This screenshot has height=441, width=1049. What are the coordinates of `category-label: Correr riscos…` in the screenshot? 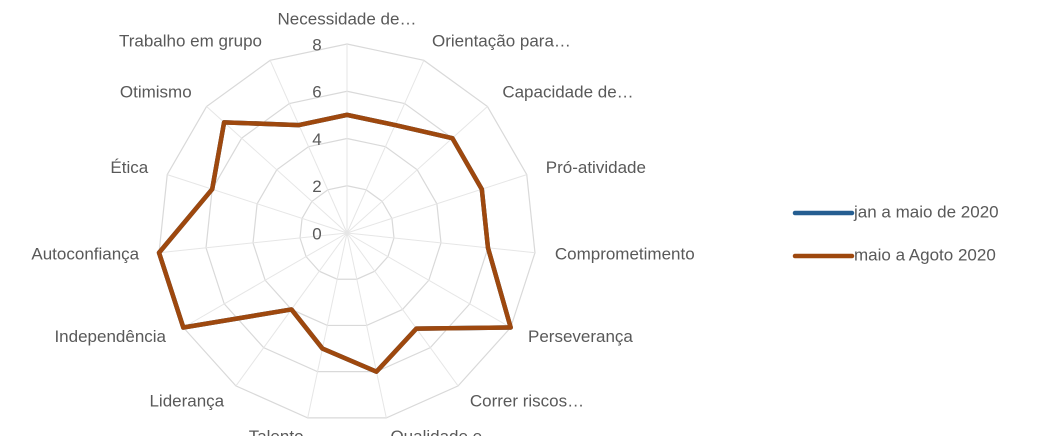 It's located at (527, 401).